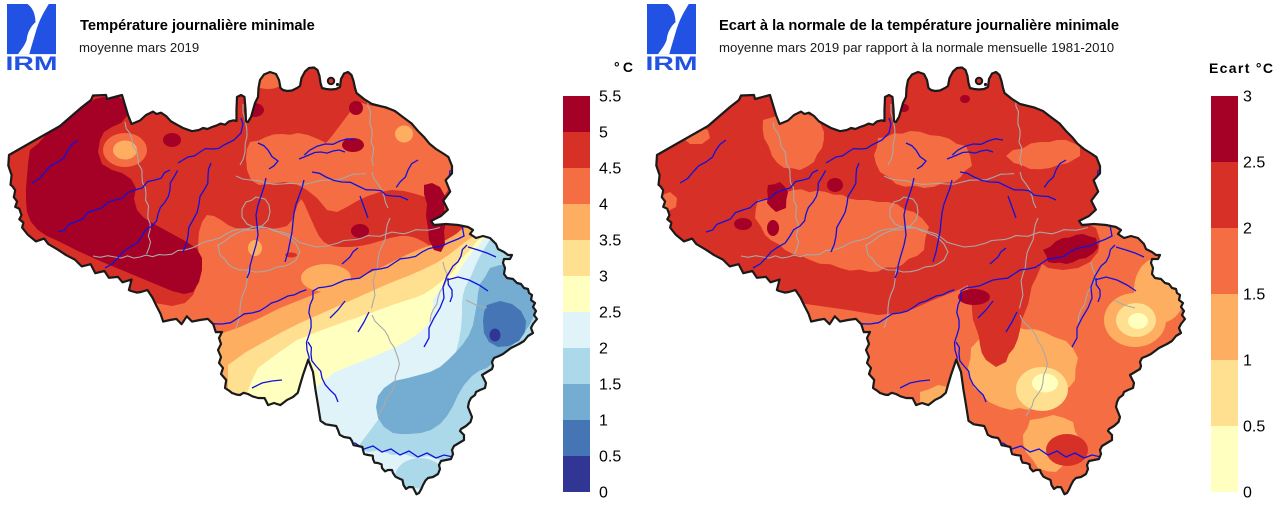  Describe the element at coordinates (1241, 68) in the screenshot. I see `svg-text: Ecart °C` at that location.